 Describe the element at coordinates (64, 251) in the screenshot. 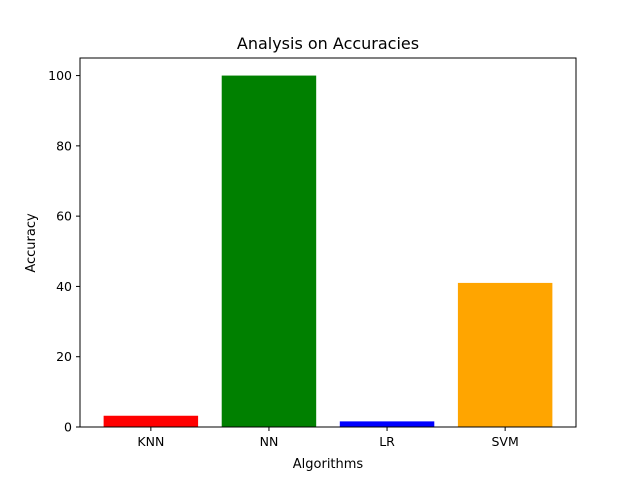

I see `y-ticks-group: 0 20 40 60 80 100` at that location.